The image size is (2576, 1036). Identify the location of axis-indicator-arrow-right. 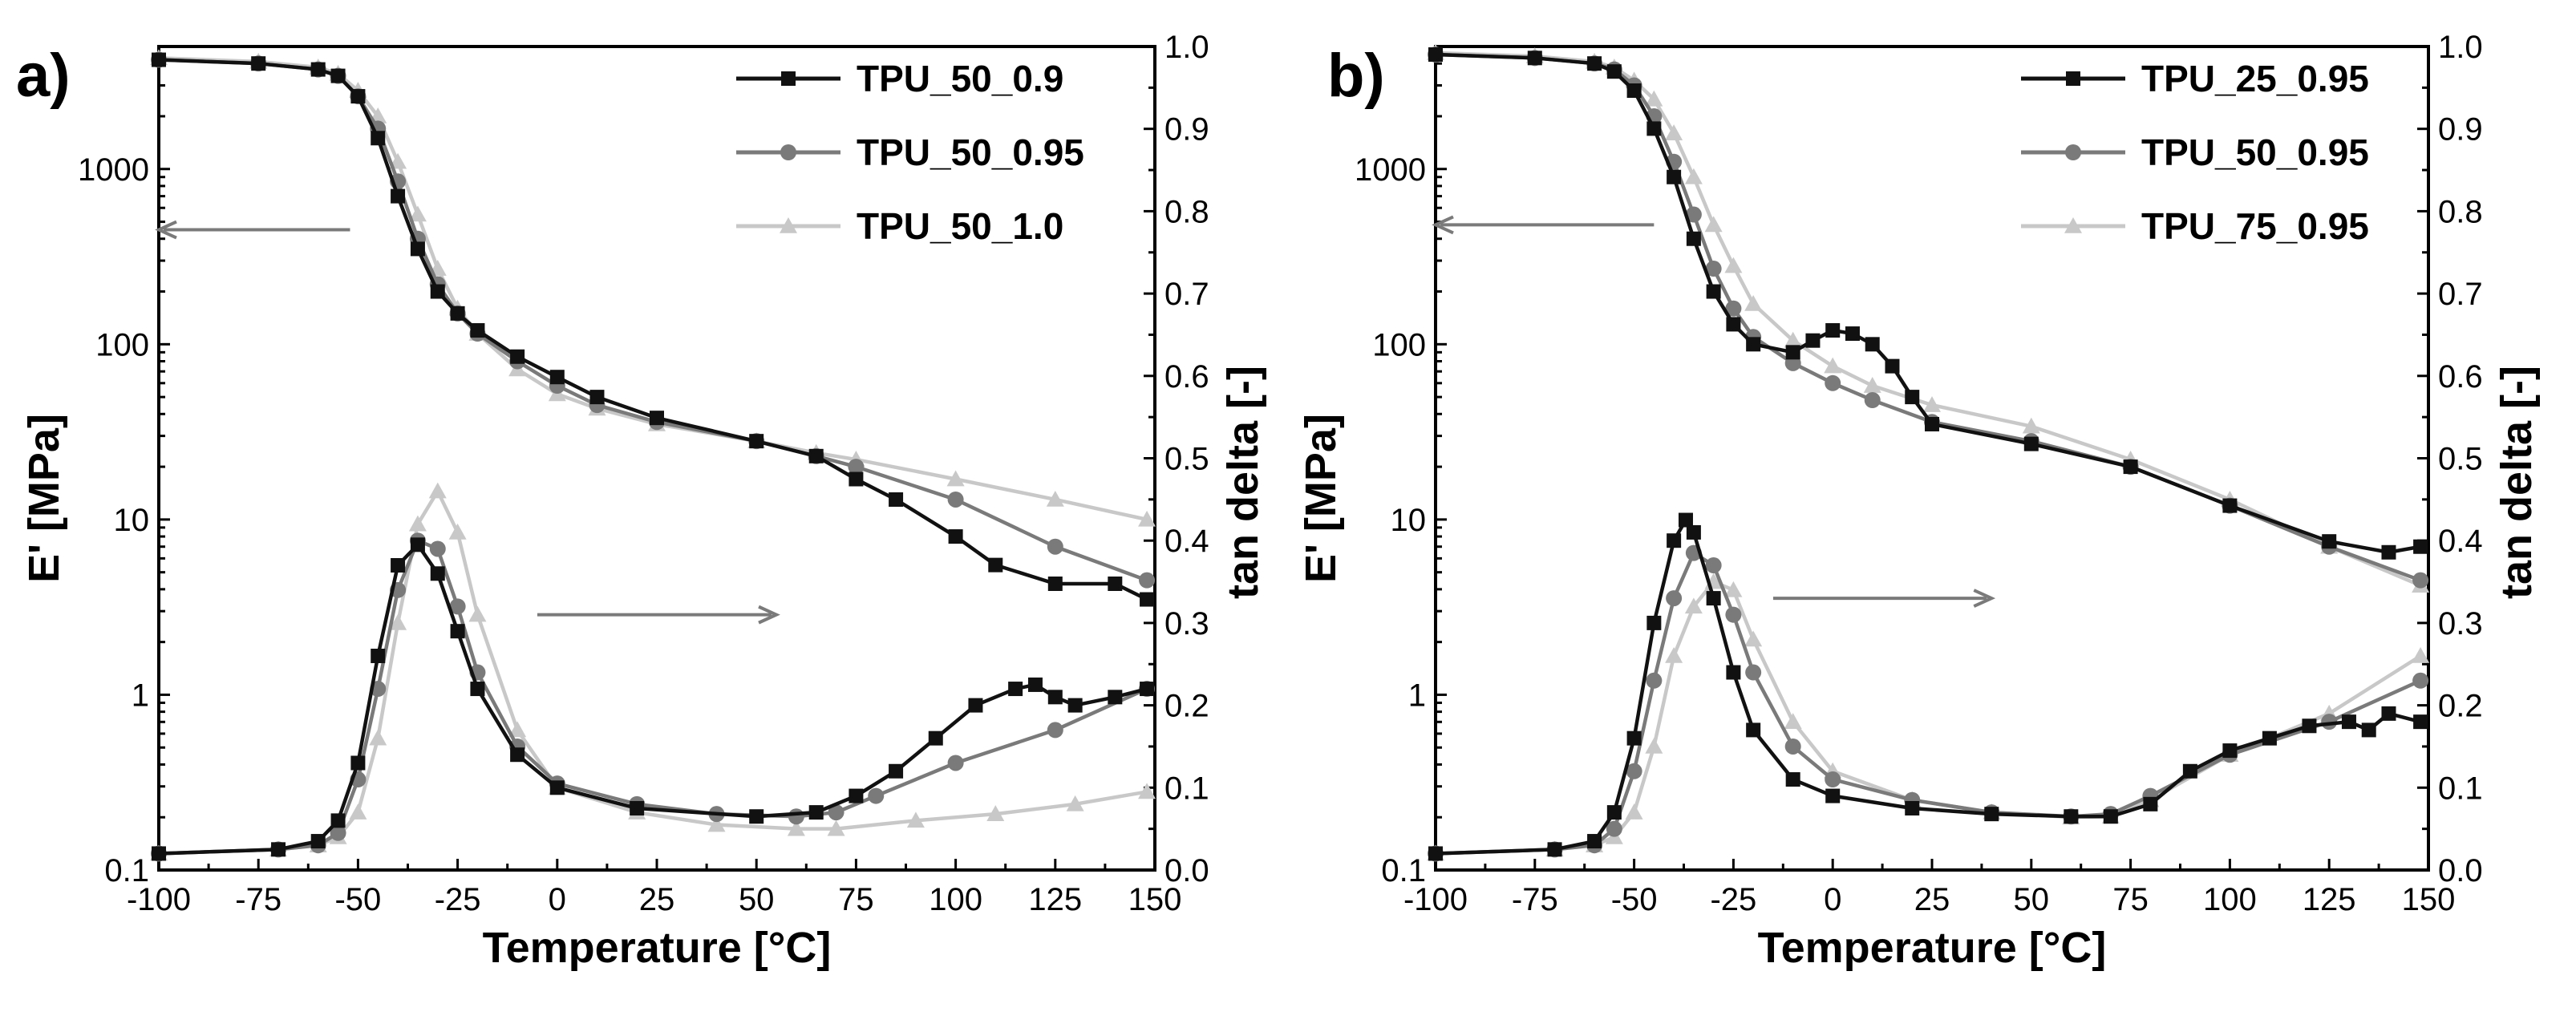
(1884, 598).